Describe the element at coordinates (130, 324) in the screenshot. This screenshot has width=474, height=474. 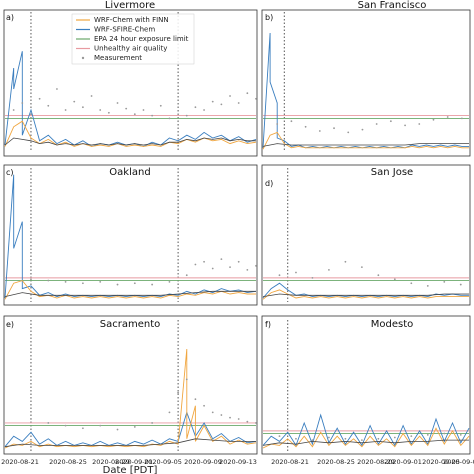
I see `panel-title: Sacramento` at that location.